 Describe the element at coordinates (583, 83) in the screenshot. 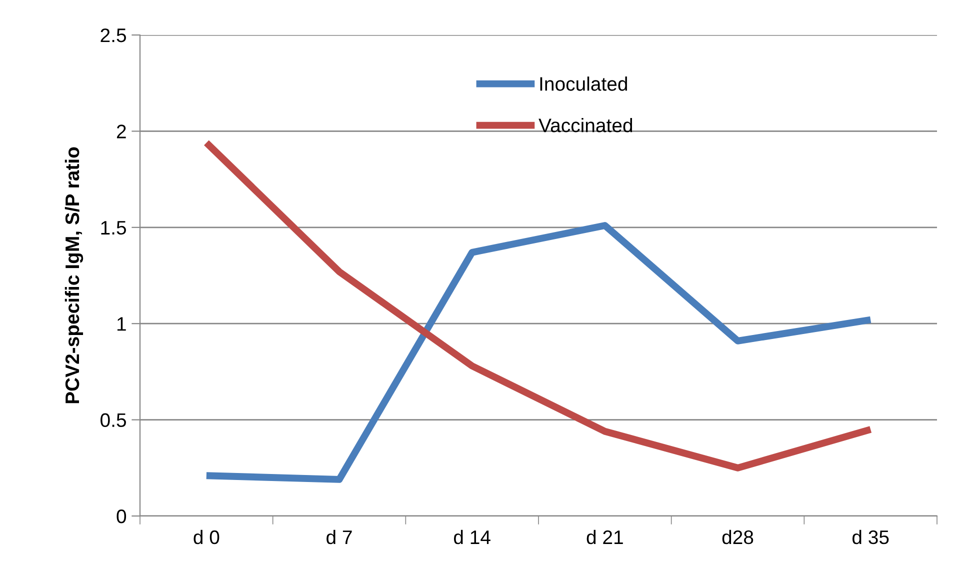

I see `legend-label: Inoculated` at that location.